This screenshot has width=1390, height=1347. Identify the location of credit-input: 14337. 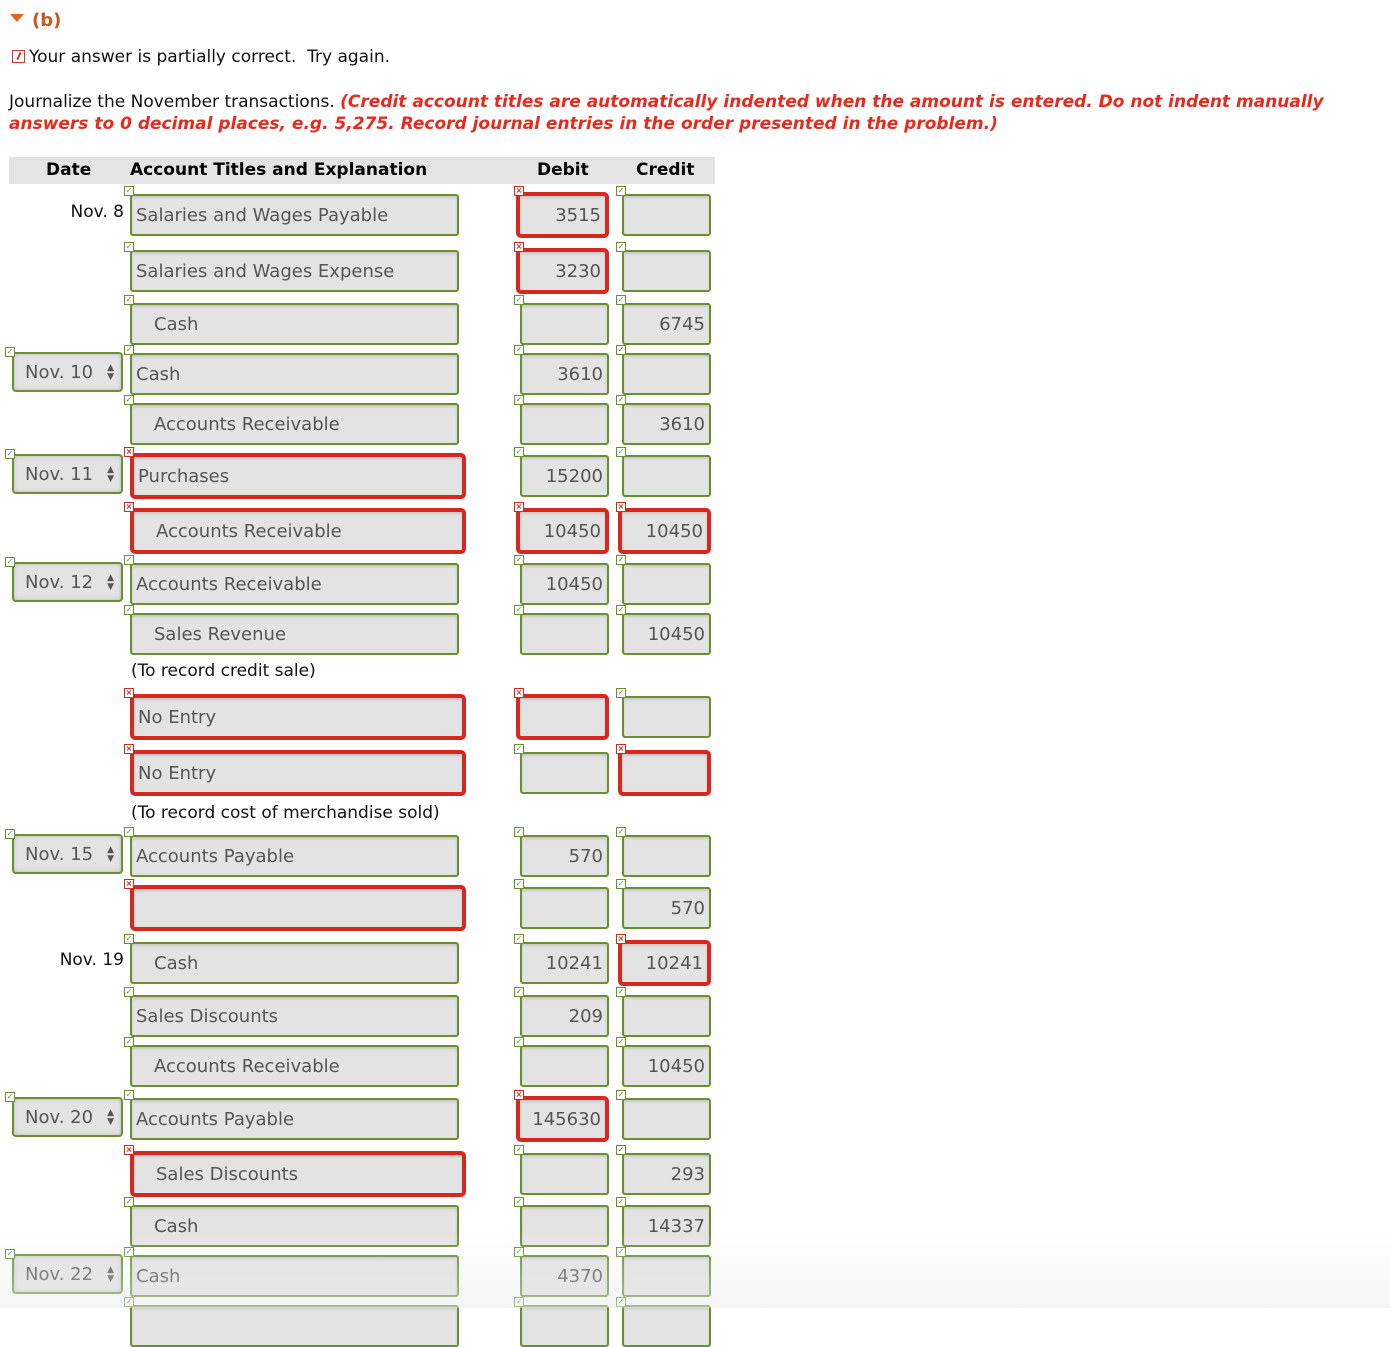
(666, 1226).